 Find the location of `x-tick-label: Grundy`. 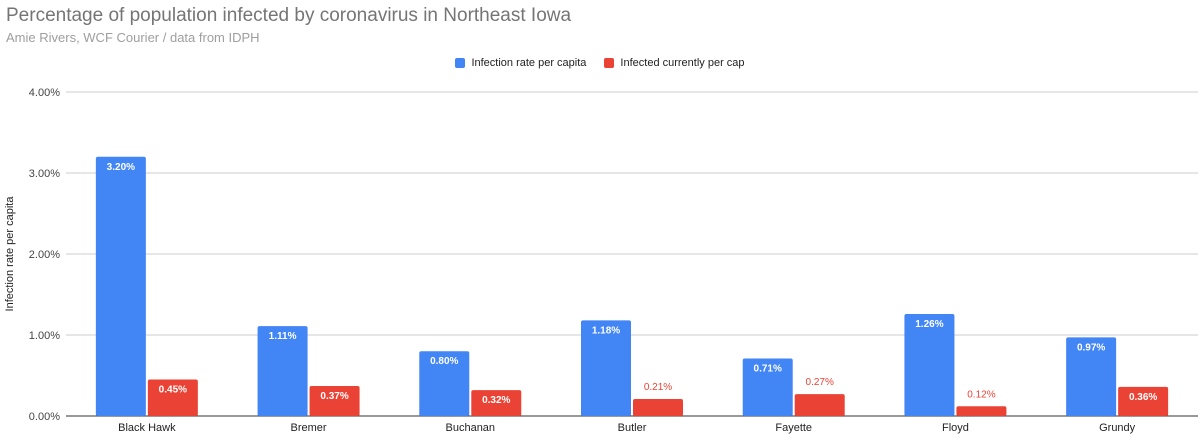

x-tick-label: Grundy is located at coordinates (1117, 428).